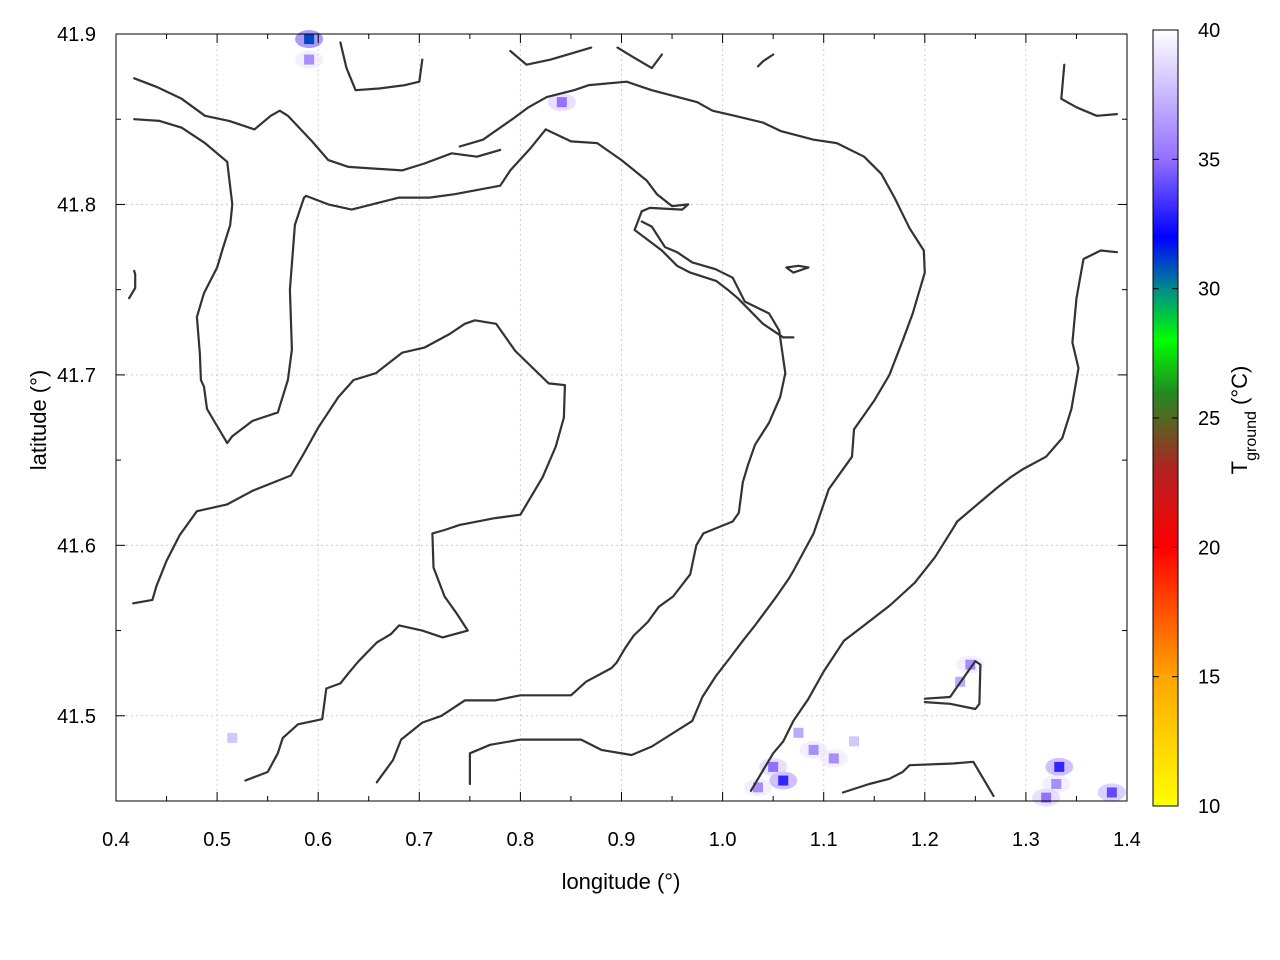 The width and height of the screenshot is (1280, 960). I want to click on x-tick-label: 1.3, so click(1026, 840).